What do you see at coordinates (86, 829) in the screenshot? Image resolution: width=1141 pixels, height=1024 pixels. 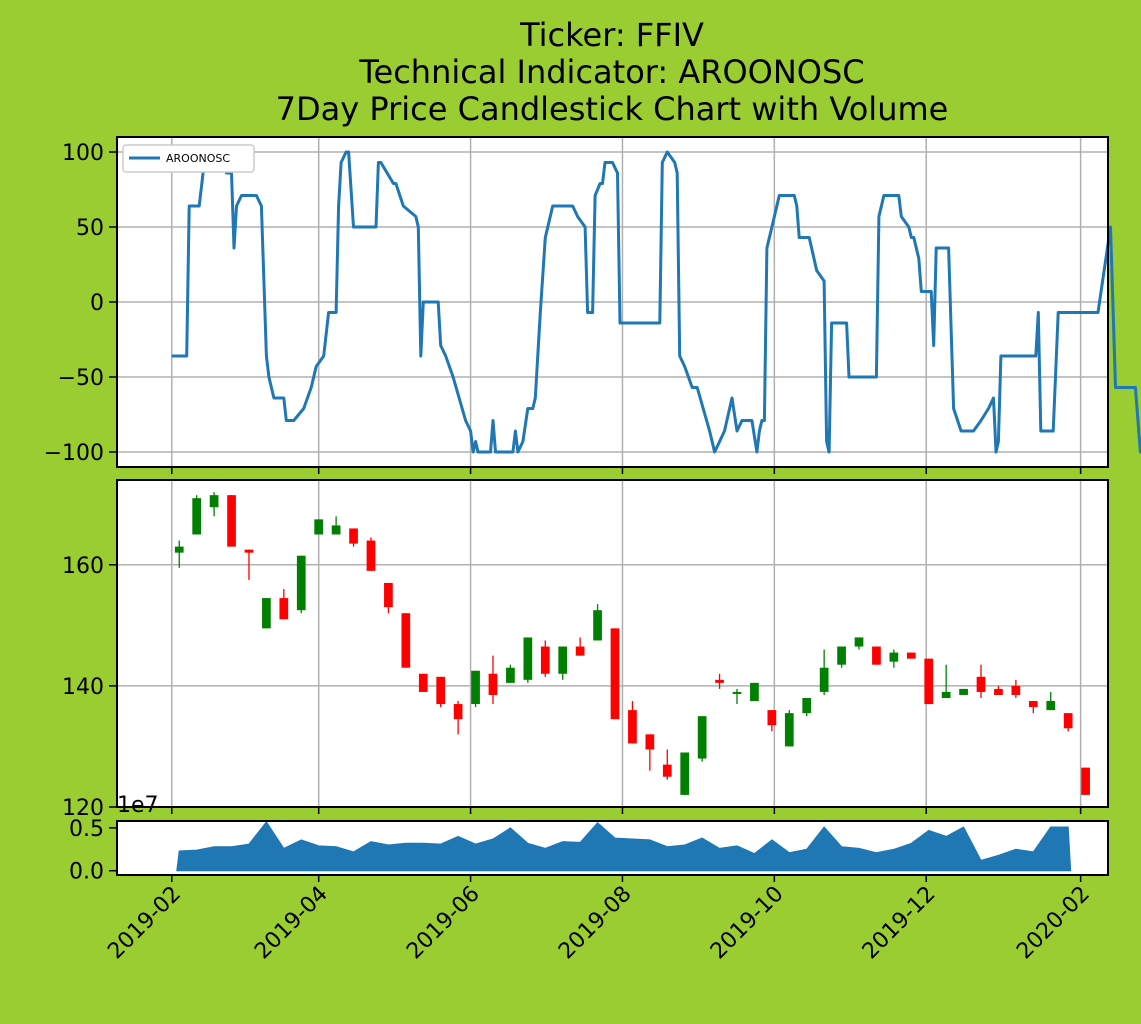 I see `y-tick-label: 0.5` at bounding box center [86, 829].